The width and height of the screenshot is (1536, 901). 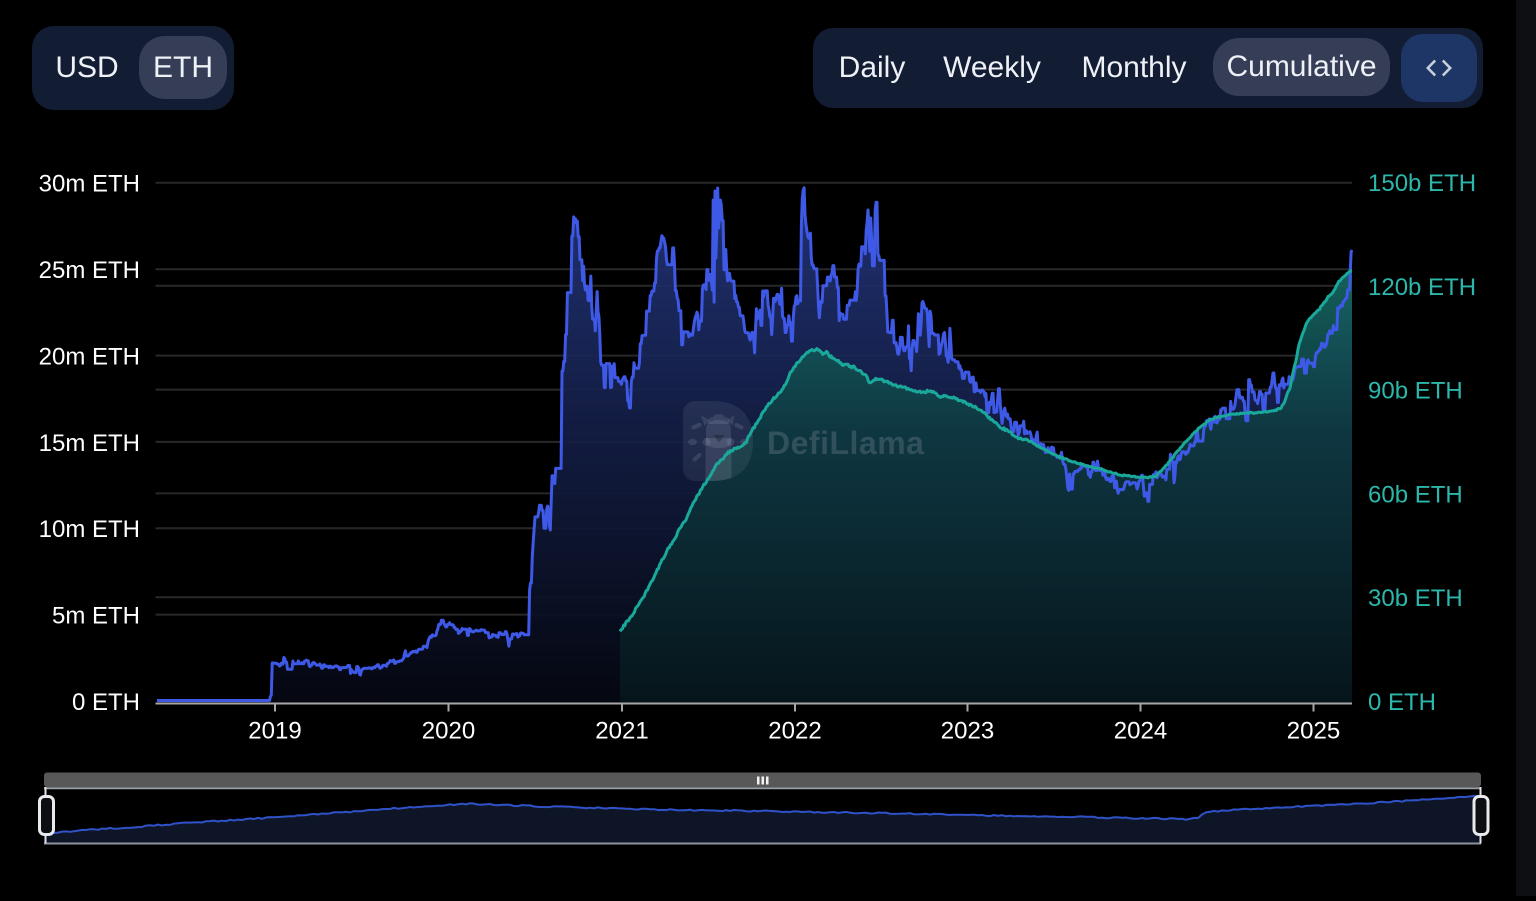 What do you see at coordinates (448, 731) in the screenshot?
I see `svg-text: 2020` at bounding box center [448, 731].